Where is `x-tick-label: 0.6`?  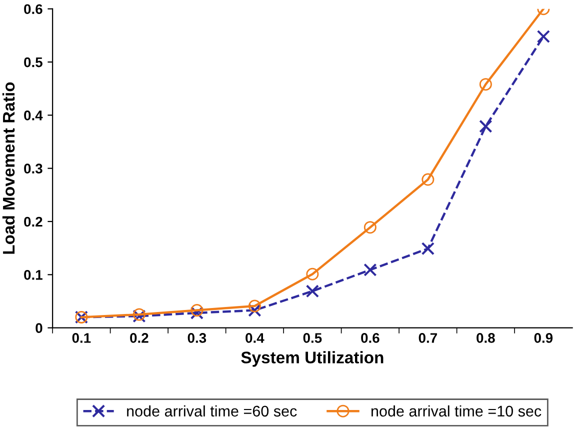 x-tick-label: 0.6 is located at coordinates (370, 338).